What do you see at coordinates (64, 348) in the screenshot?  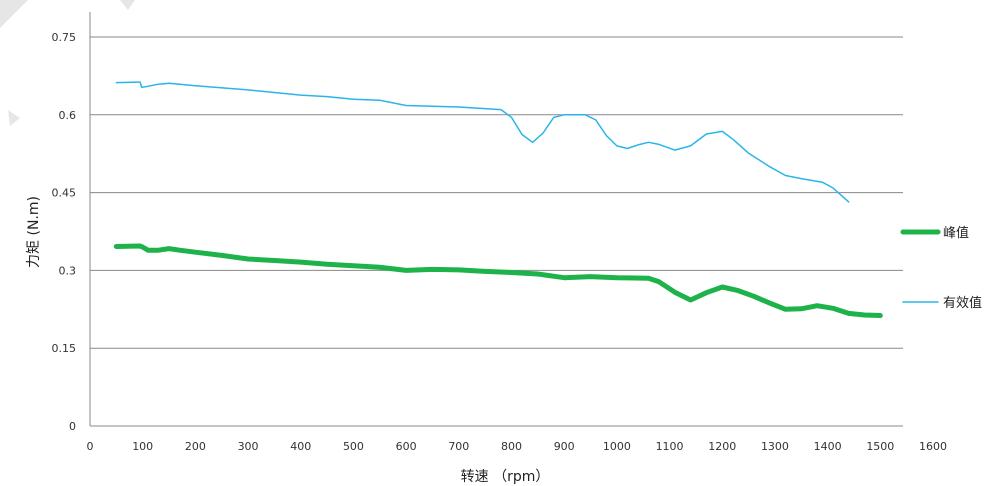 I see `y-tick-label: 0.15` at bounding box center [64, 348].